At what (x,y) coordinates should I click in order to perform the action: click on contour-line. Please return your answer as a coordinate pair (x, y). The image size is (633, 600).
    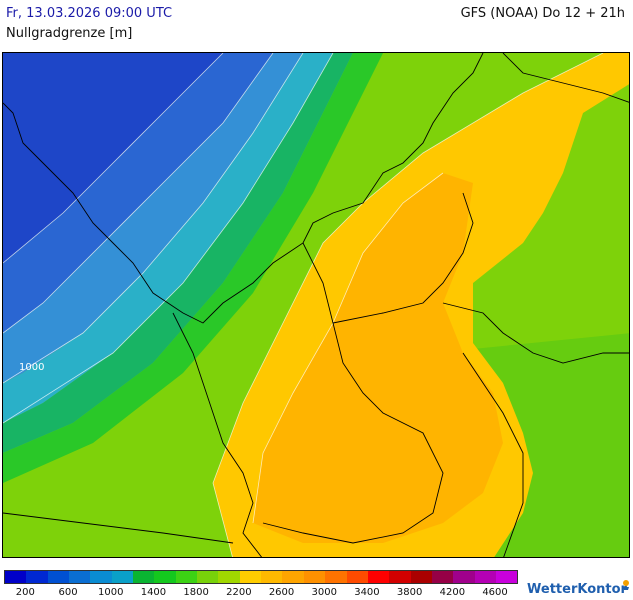
    Looking at the image, I should click on (113, 158).